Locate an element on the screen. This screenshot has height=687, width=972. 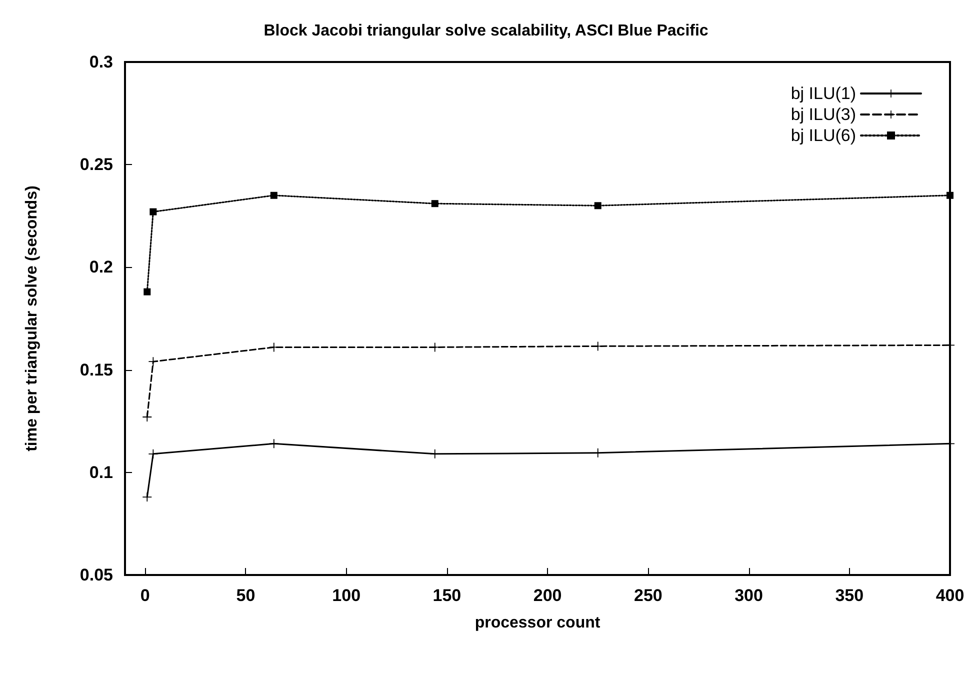
x-tick-label: 100 is located at coordinates (346, 595).